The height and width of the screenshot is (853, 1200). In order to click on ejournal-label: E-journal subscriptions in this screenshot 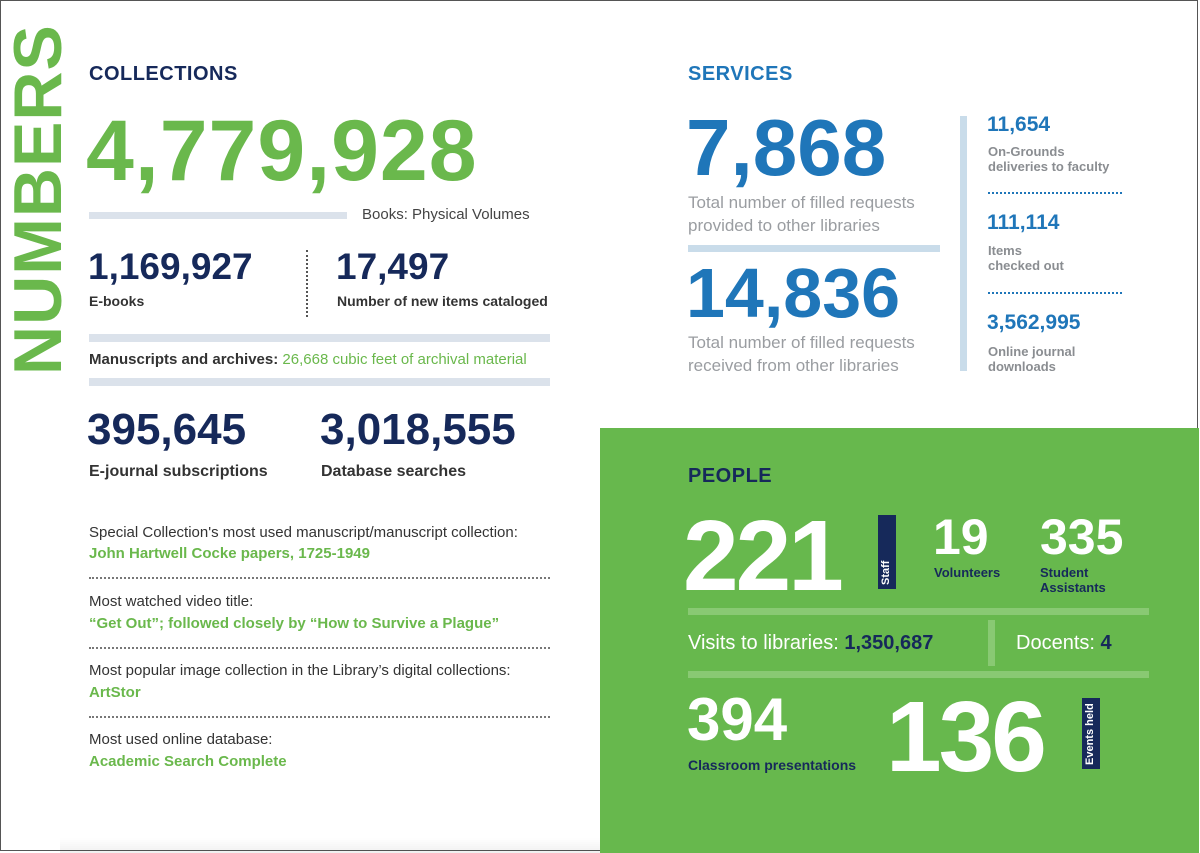, I will do `click(178, 471)`.